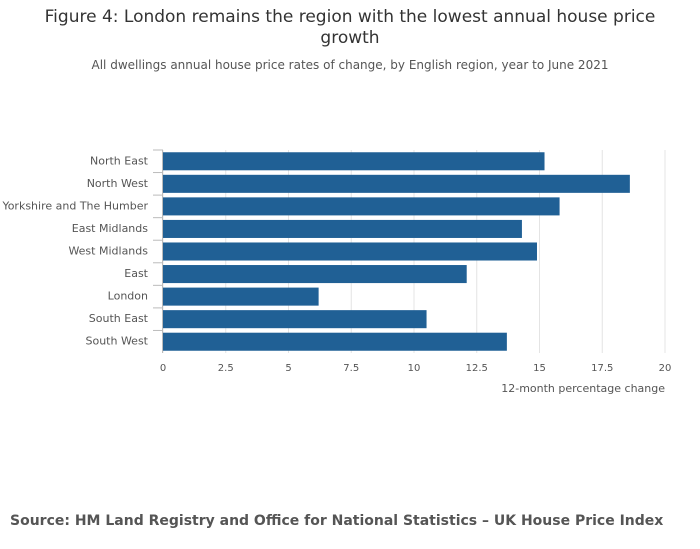 Image resolution: width=700 pixels, height=549 pixels. Describe the element at coordinates (539, 368) in the screenshot. I see `x-tick-label: 15` at that location.